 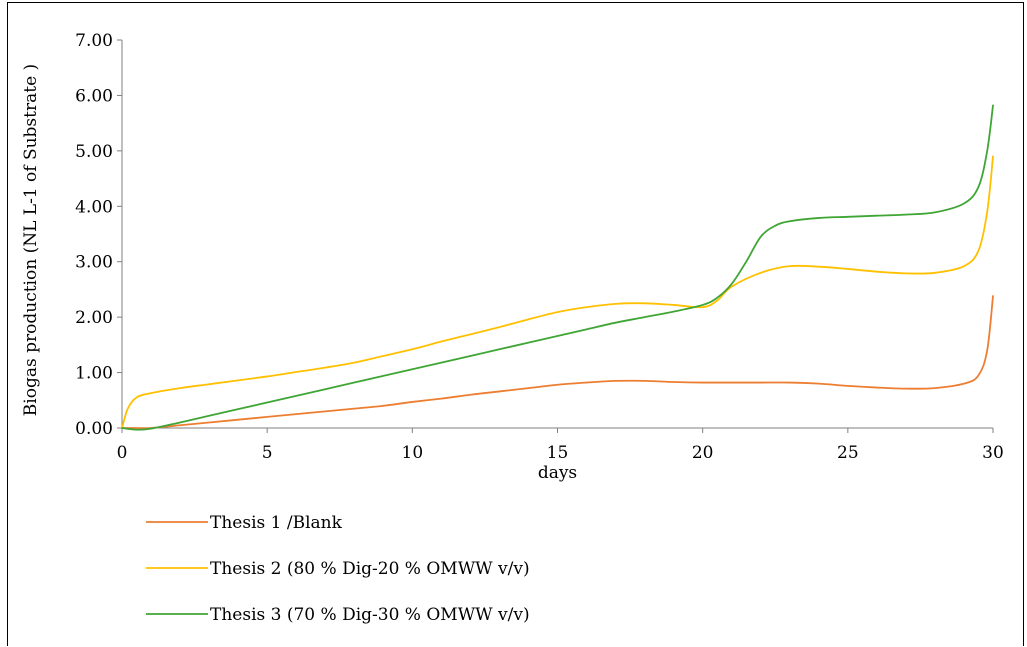 What do you see at coordinates (267, 453) in the screenshot?
I see `x-tick-label: 5` at bounding box center [267, 453].